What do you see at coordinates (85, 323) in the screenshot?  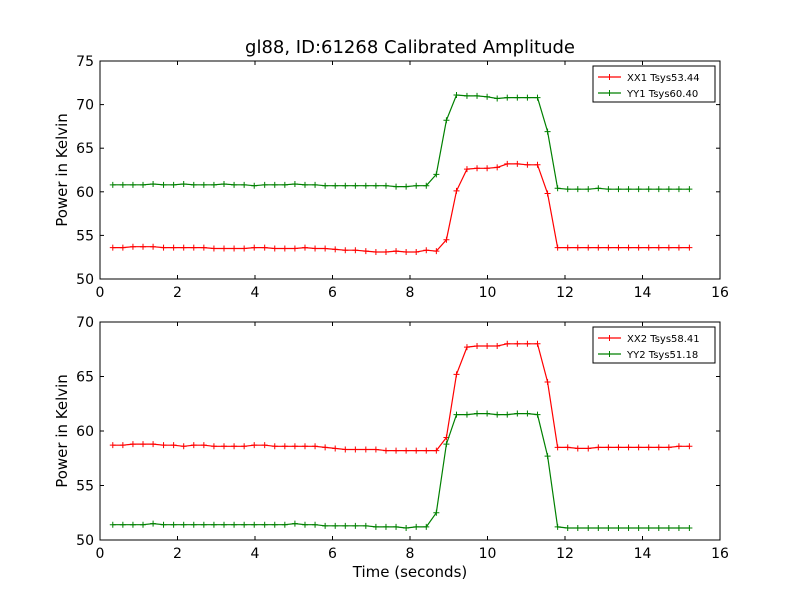 I see `bottom-y-tick-label: 70` at bounding box center [85, 323].